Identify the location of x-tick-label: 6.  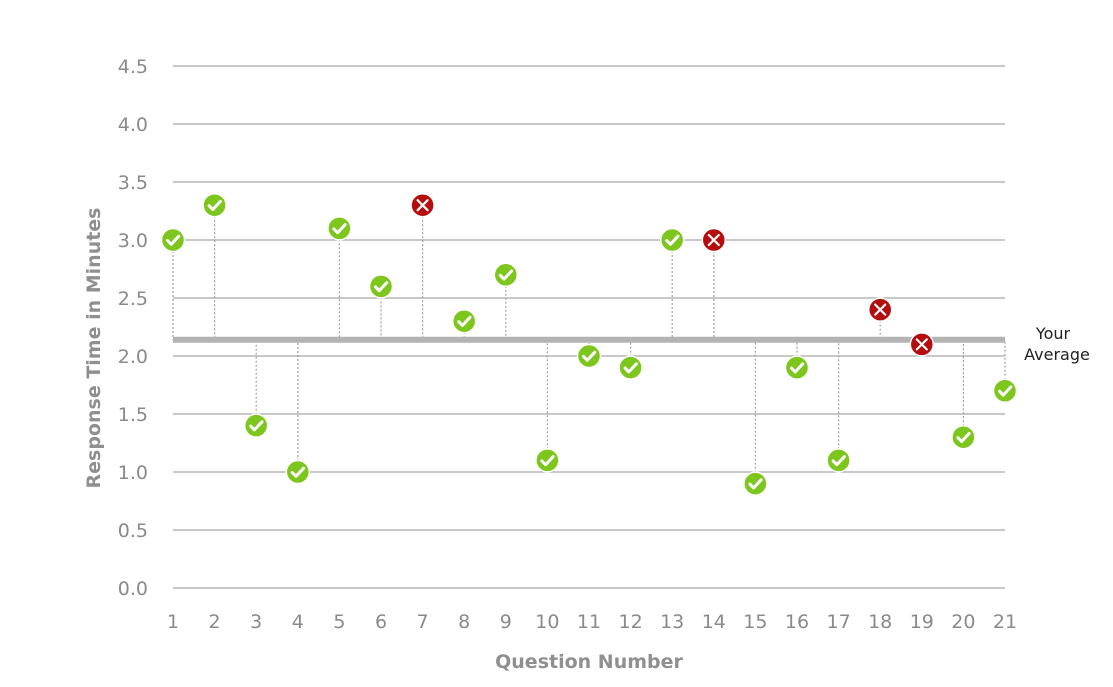
(381, 622).